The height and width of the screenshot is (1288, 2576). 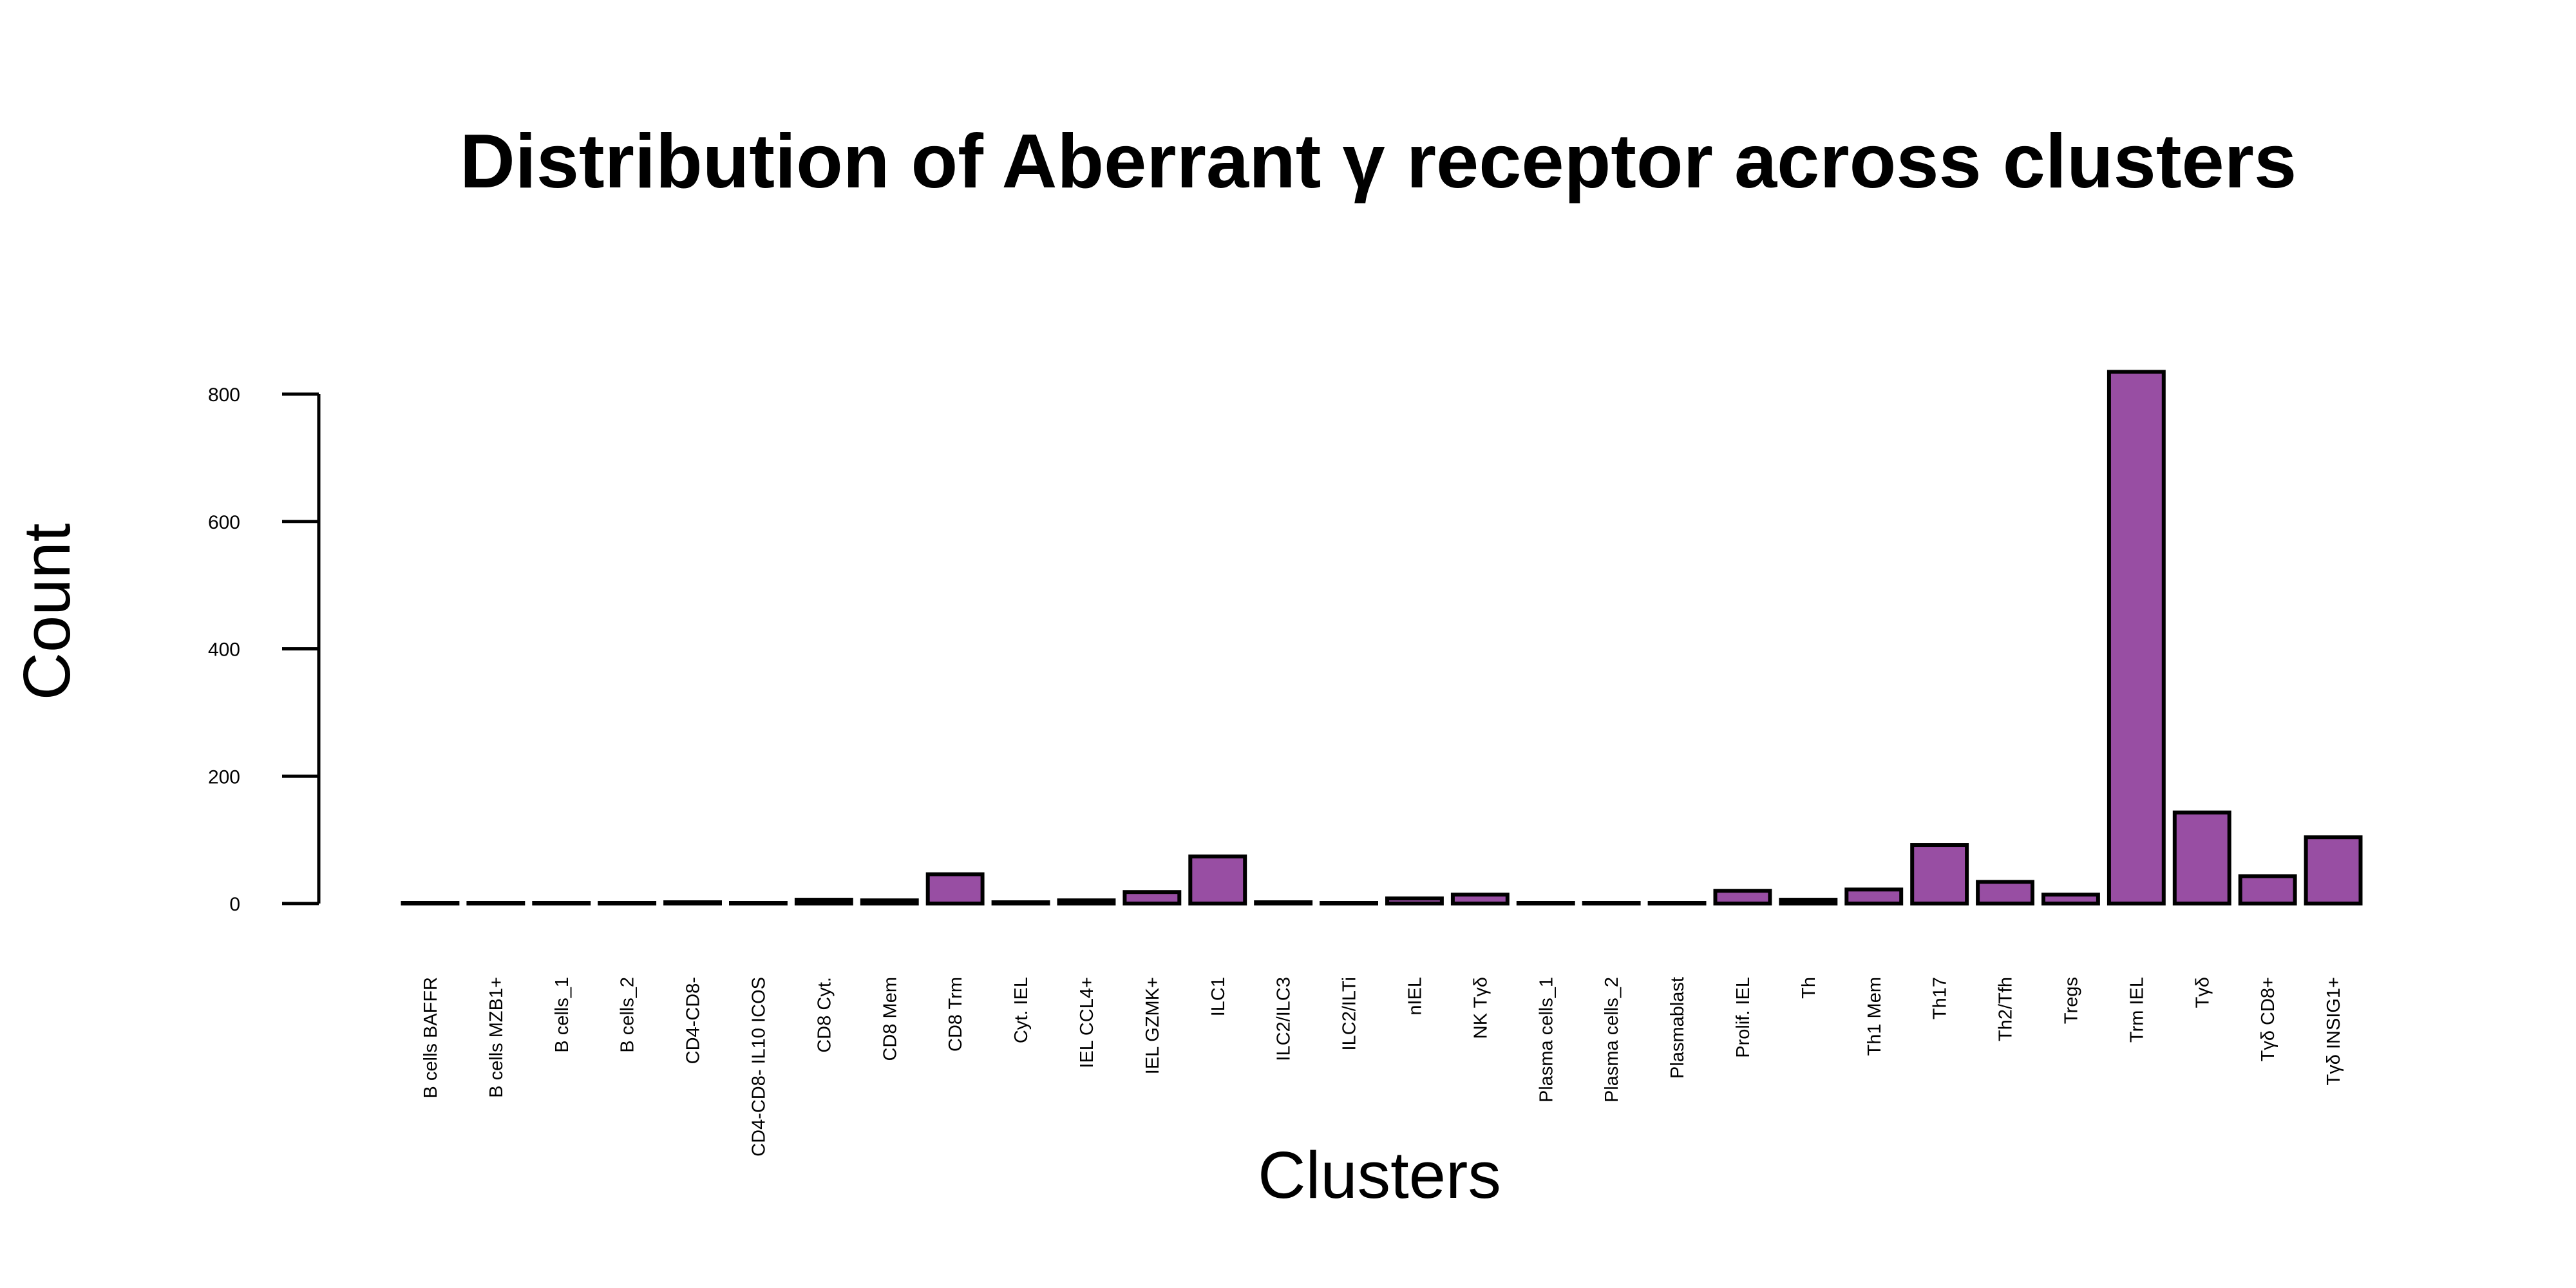 What do you see at coordinates (1087, 1022) in the screenshot?
I see `x-tick-label: IEL CCL4+` at bounding box center [1087, 1022].